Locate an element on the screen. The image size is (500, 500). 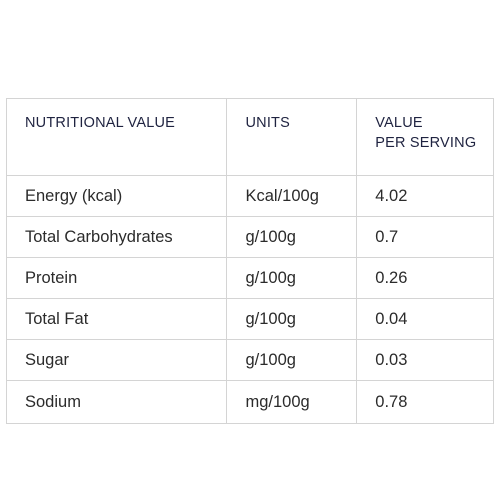
header-units: UNITS is located at coordinates (292, 137).